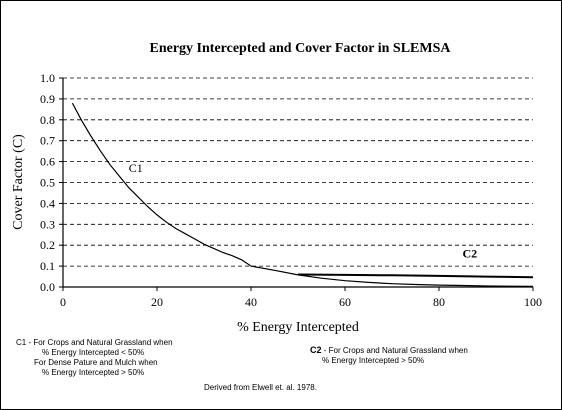 The image size is (562, 410). Describe the element at coordinates (47, 99) in the screenshot. I see `y-tick-label-9: 0.9` at that location.